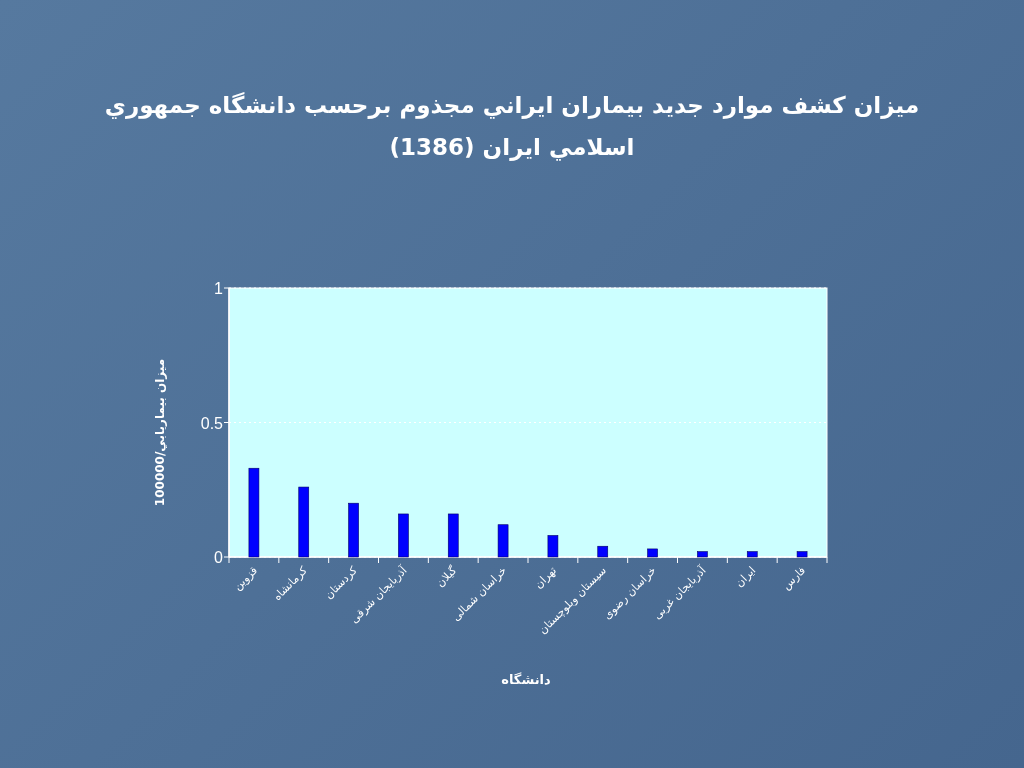 The width and height of the screenshot is (1024, 768). Describe the element at coordinates (446, 576) in the screenshot. I see `x-tick-label: گیلان` at that location.